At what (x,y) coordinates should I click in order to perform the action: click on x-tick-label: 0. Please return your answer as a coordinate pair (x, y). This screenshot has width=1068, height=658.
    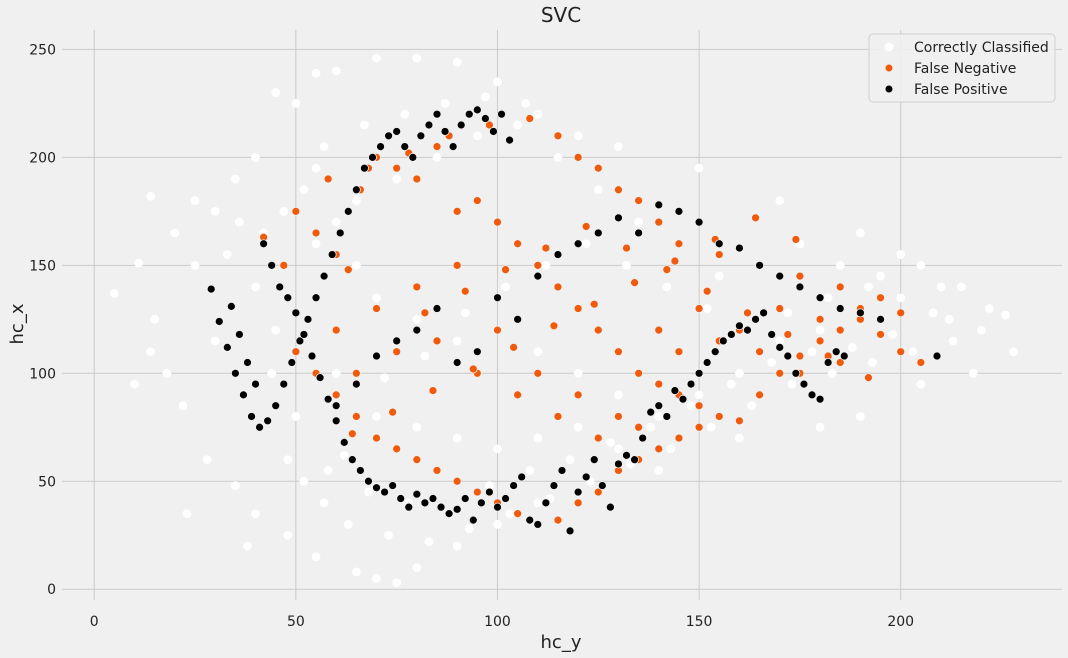
    Looking at the image, I should click on (94, 622).